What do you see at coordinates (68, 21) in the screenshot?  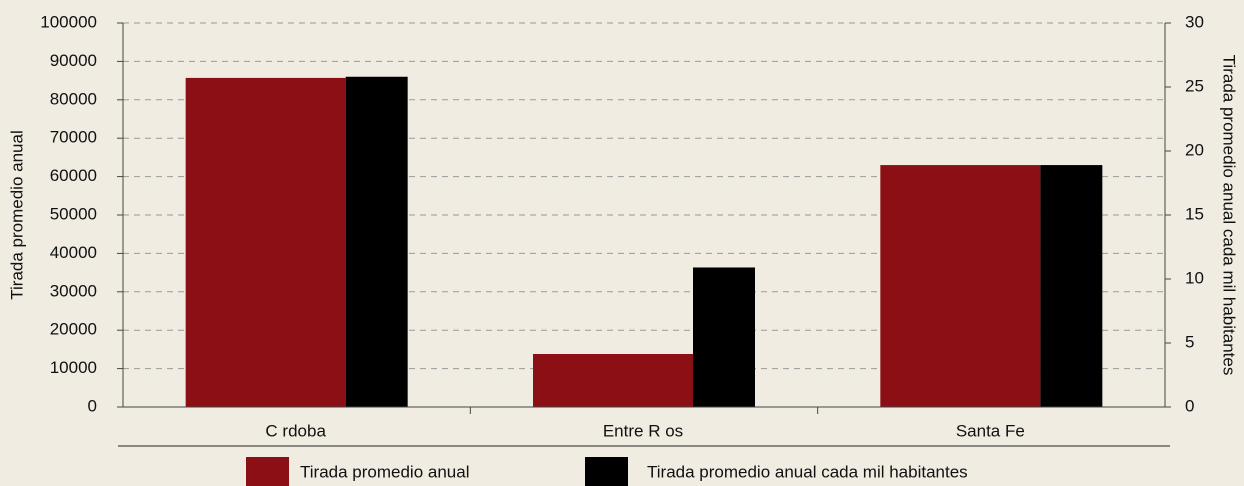 I see `y-tick-label: 100000` at bounding box center [68, 21].